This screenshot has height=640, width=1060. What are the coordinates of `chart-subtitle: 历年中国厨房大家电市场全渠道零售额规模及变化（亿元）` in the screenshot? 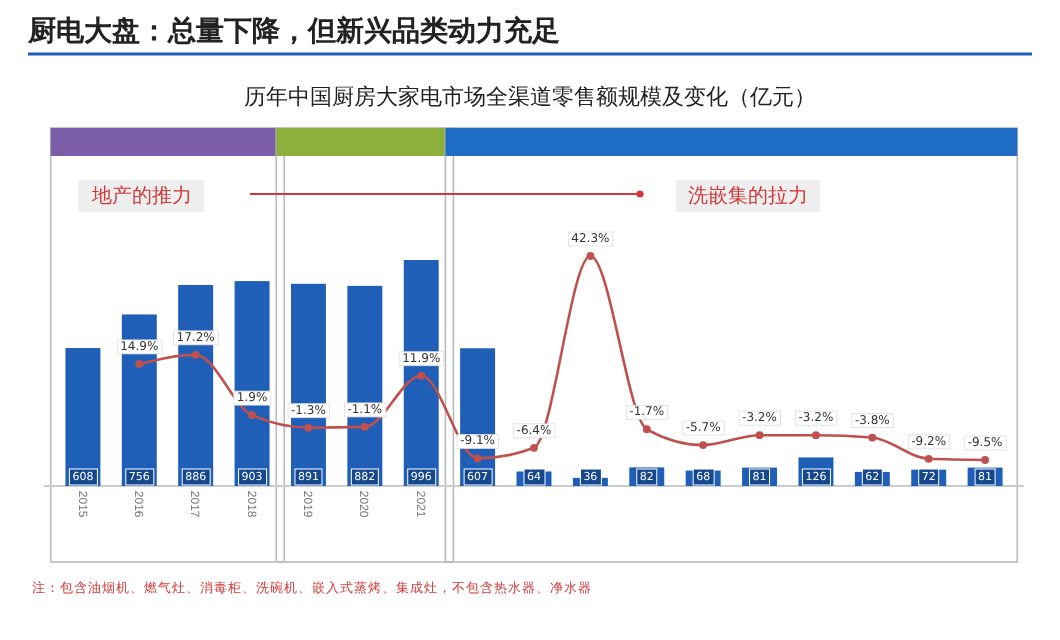 It's located at (530, 97).